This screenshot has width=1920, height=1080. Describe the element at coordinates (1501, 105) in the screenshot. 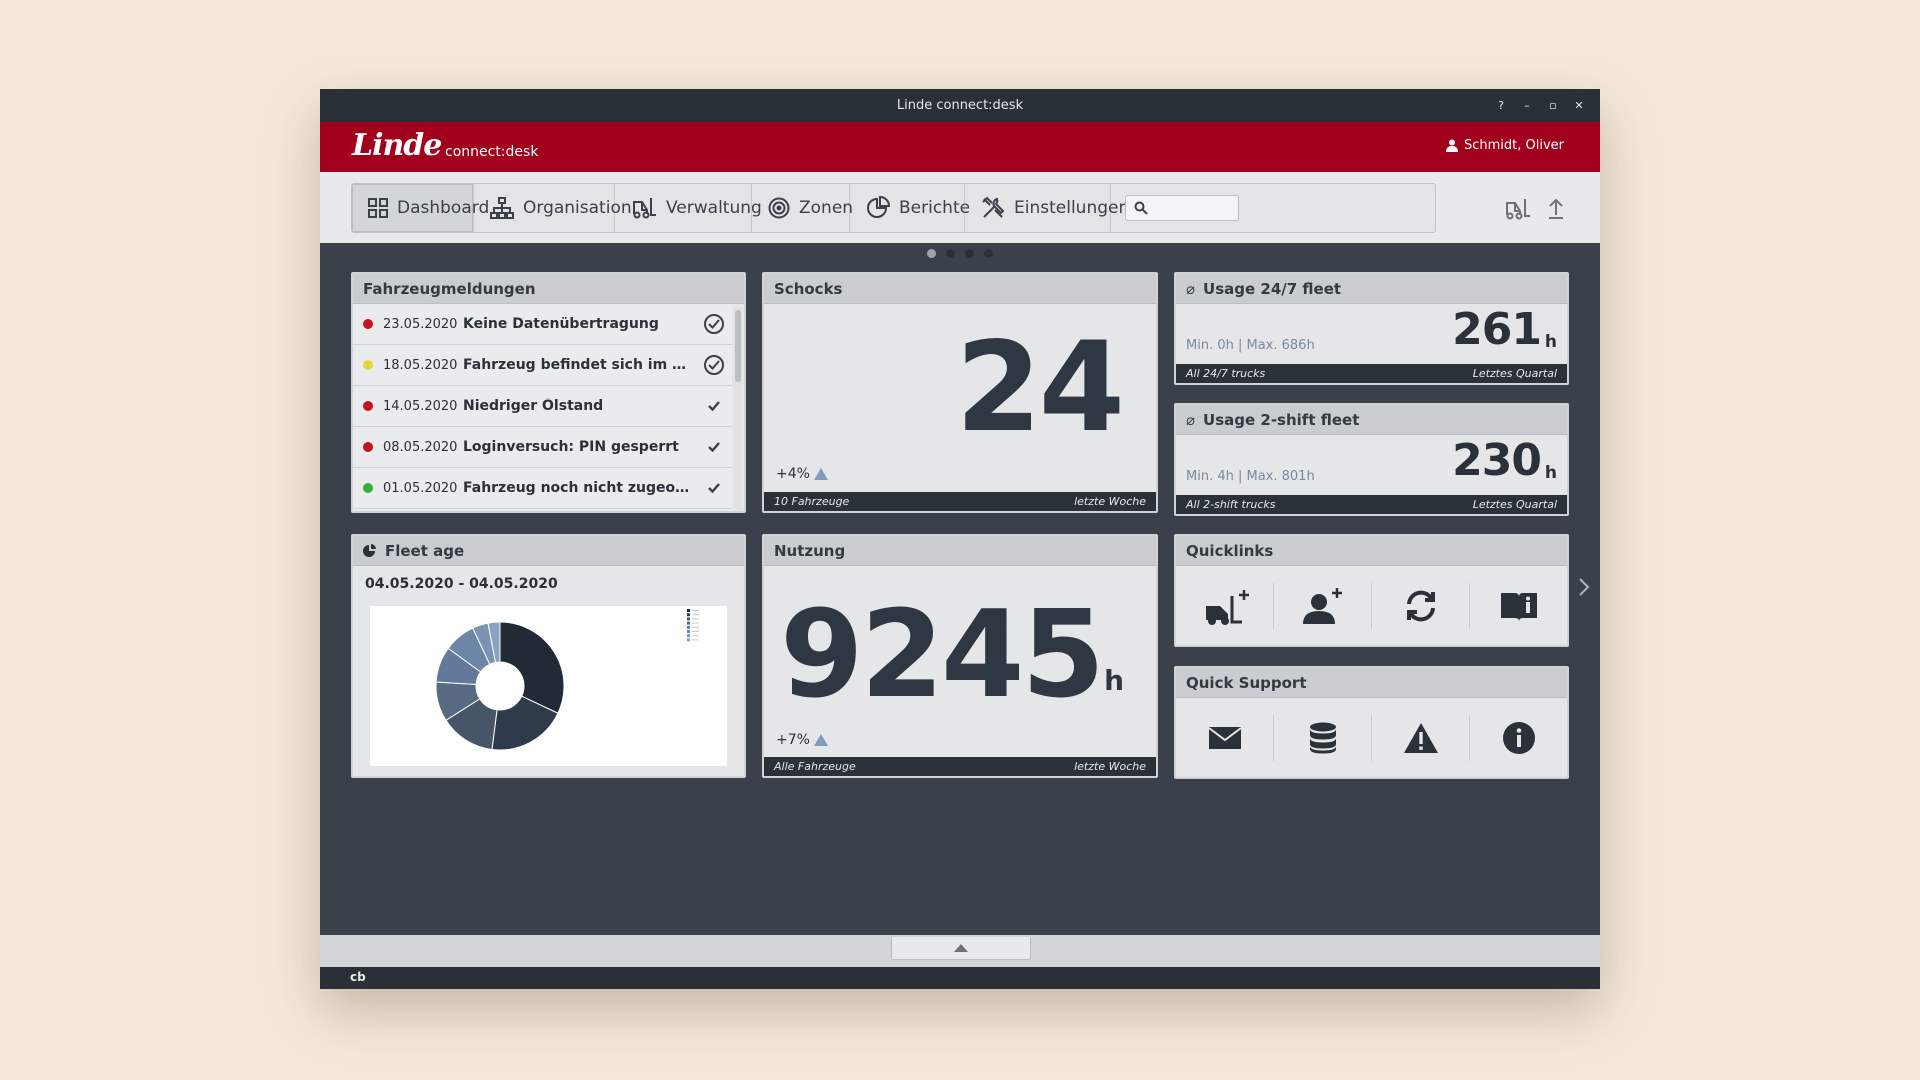

I see `help-button: ?` at that location.